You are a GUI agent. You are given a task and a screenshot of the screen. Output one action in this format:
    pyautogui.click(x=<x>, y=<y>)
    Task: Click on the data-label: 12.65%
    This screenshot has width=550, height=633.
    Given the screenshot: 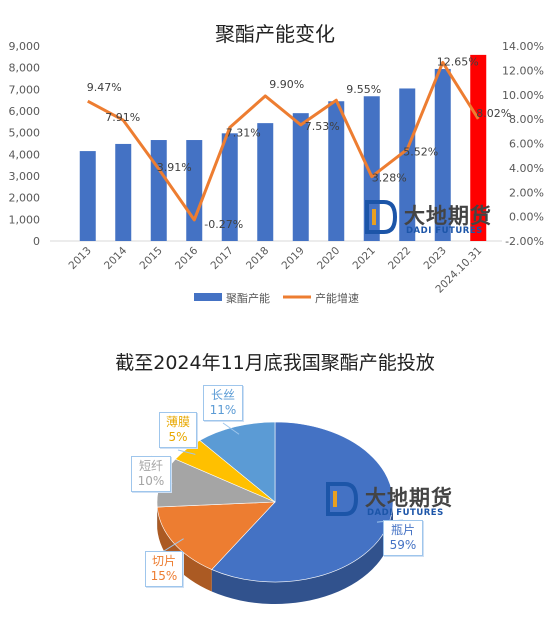 What is the action you would take?
    pyautogui.click(x=458, y=61)
    